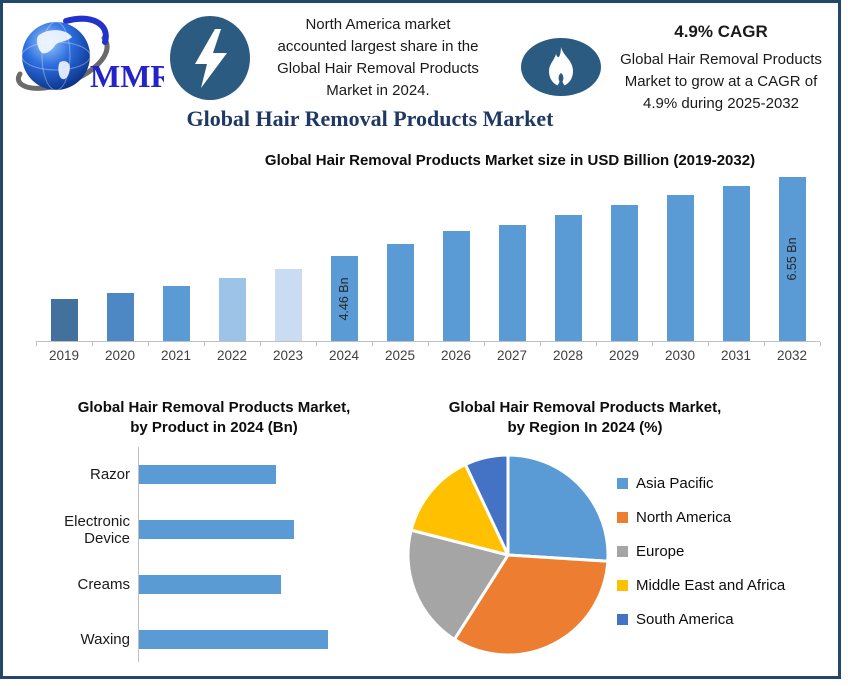 The width and height of the screenshot is (848, 686). Describe the element at coordinates (127, 76) in the screenshot. I see `logo-text: MMR` at that location.